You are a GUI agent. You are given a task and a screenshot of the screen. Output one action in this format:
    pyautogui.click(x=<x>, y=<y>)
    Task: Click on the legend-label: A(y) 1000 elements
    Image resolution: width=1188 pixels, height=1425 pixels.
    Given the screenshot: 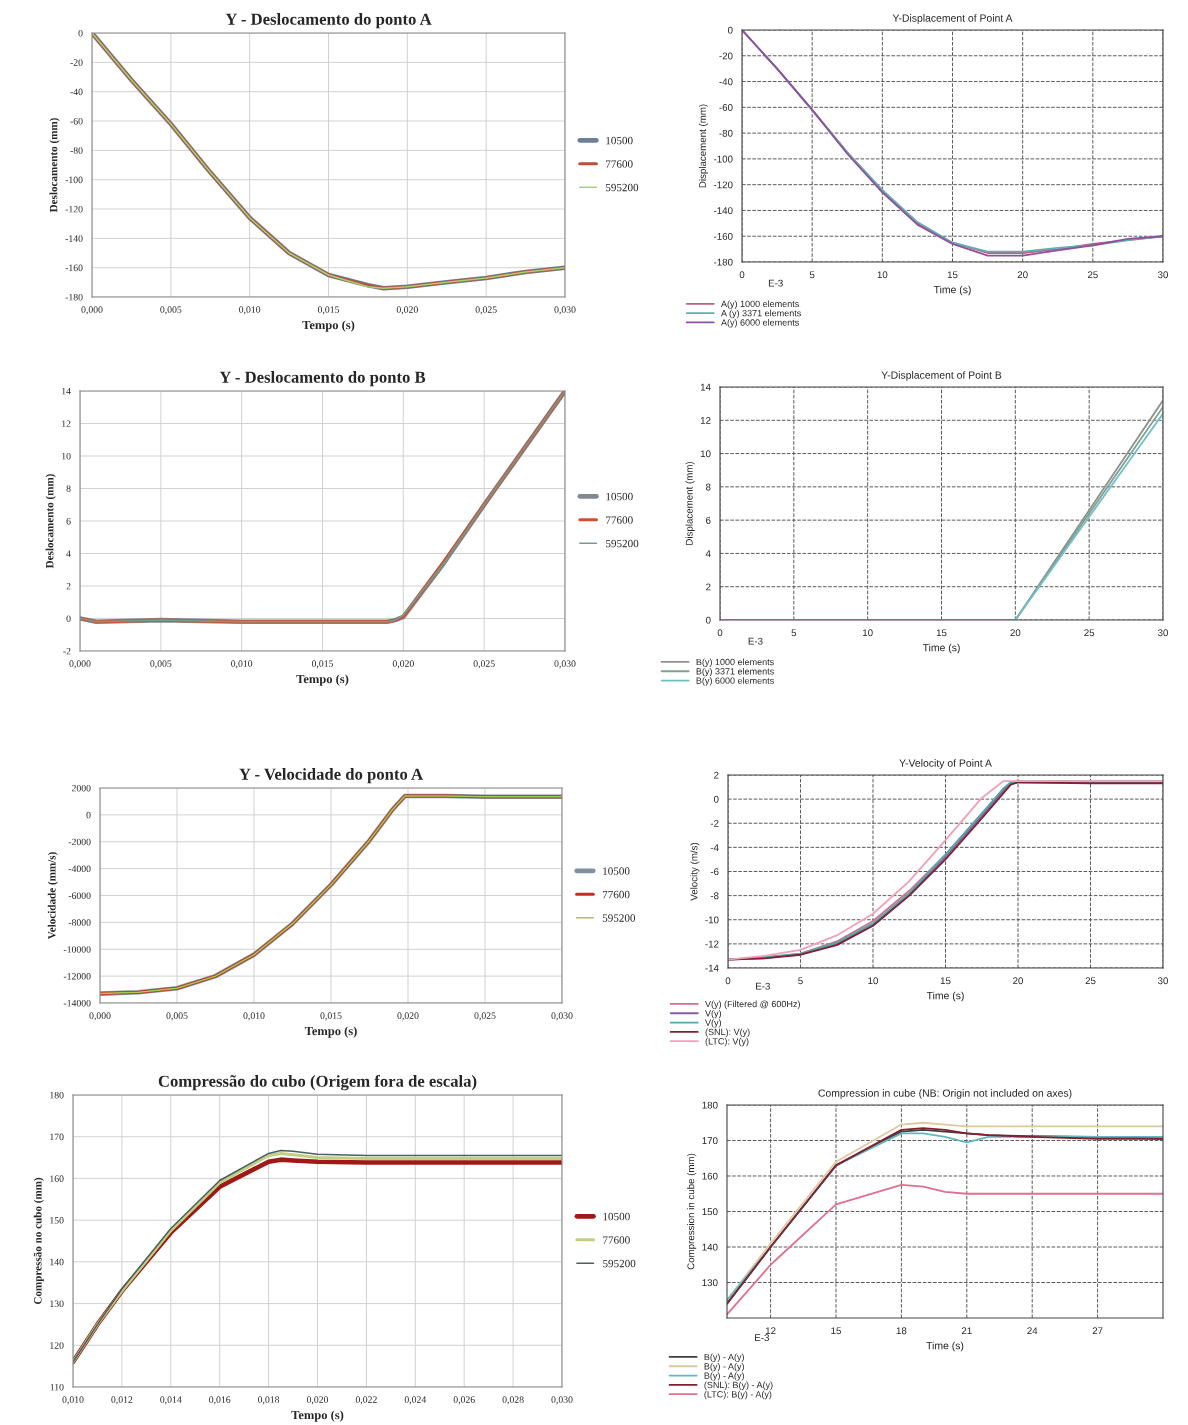 What is the action you would take?
    pyautogui.click(x=759, y=304)
    